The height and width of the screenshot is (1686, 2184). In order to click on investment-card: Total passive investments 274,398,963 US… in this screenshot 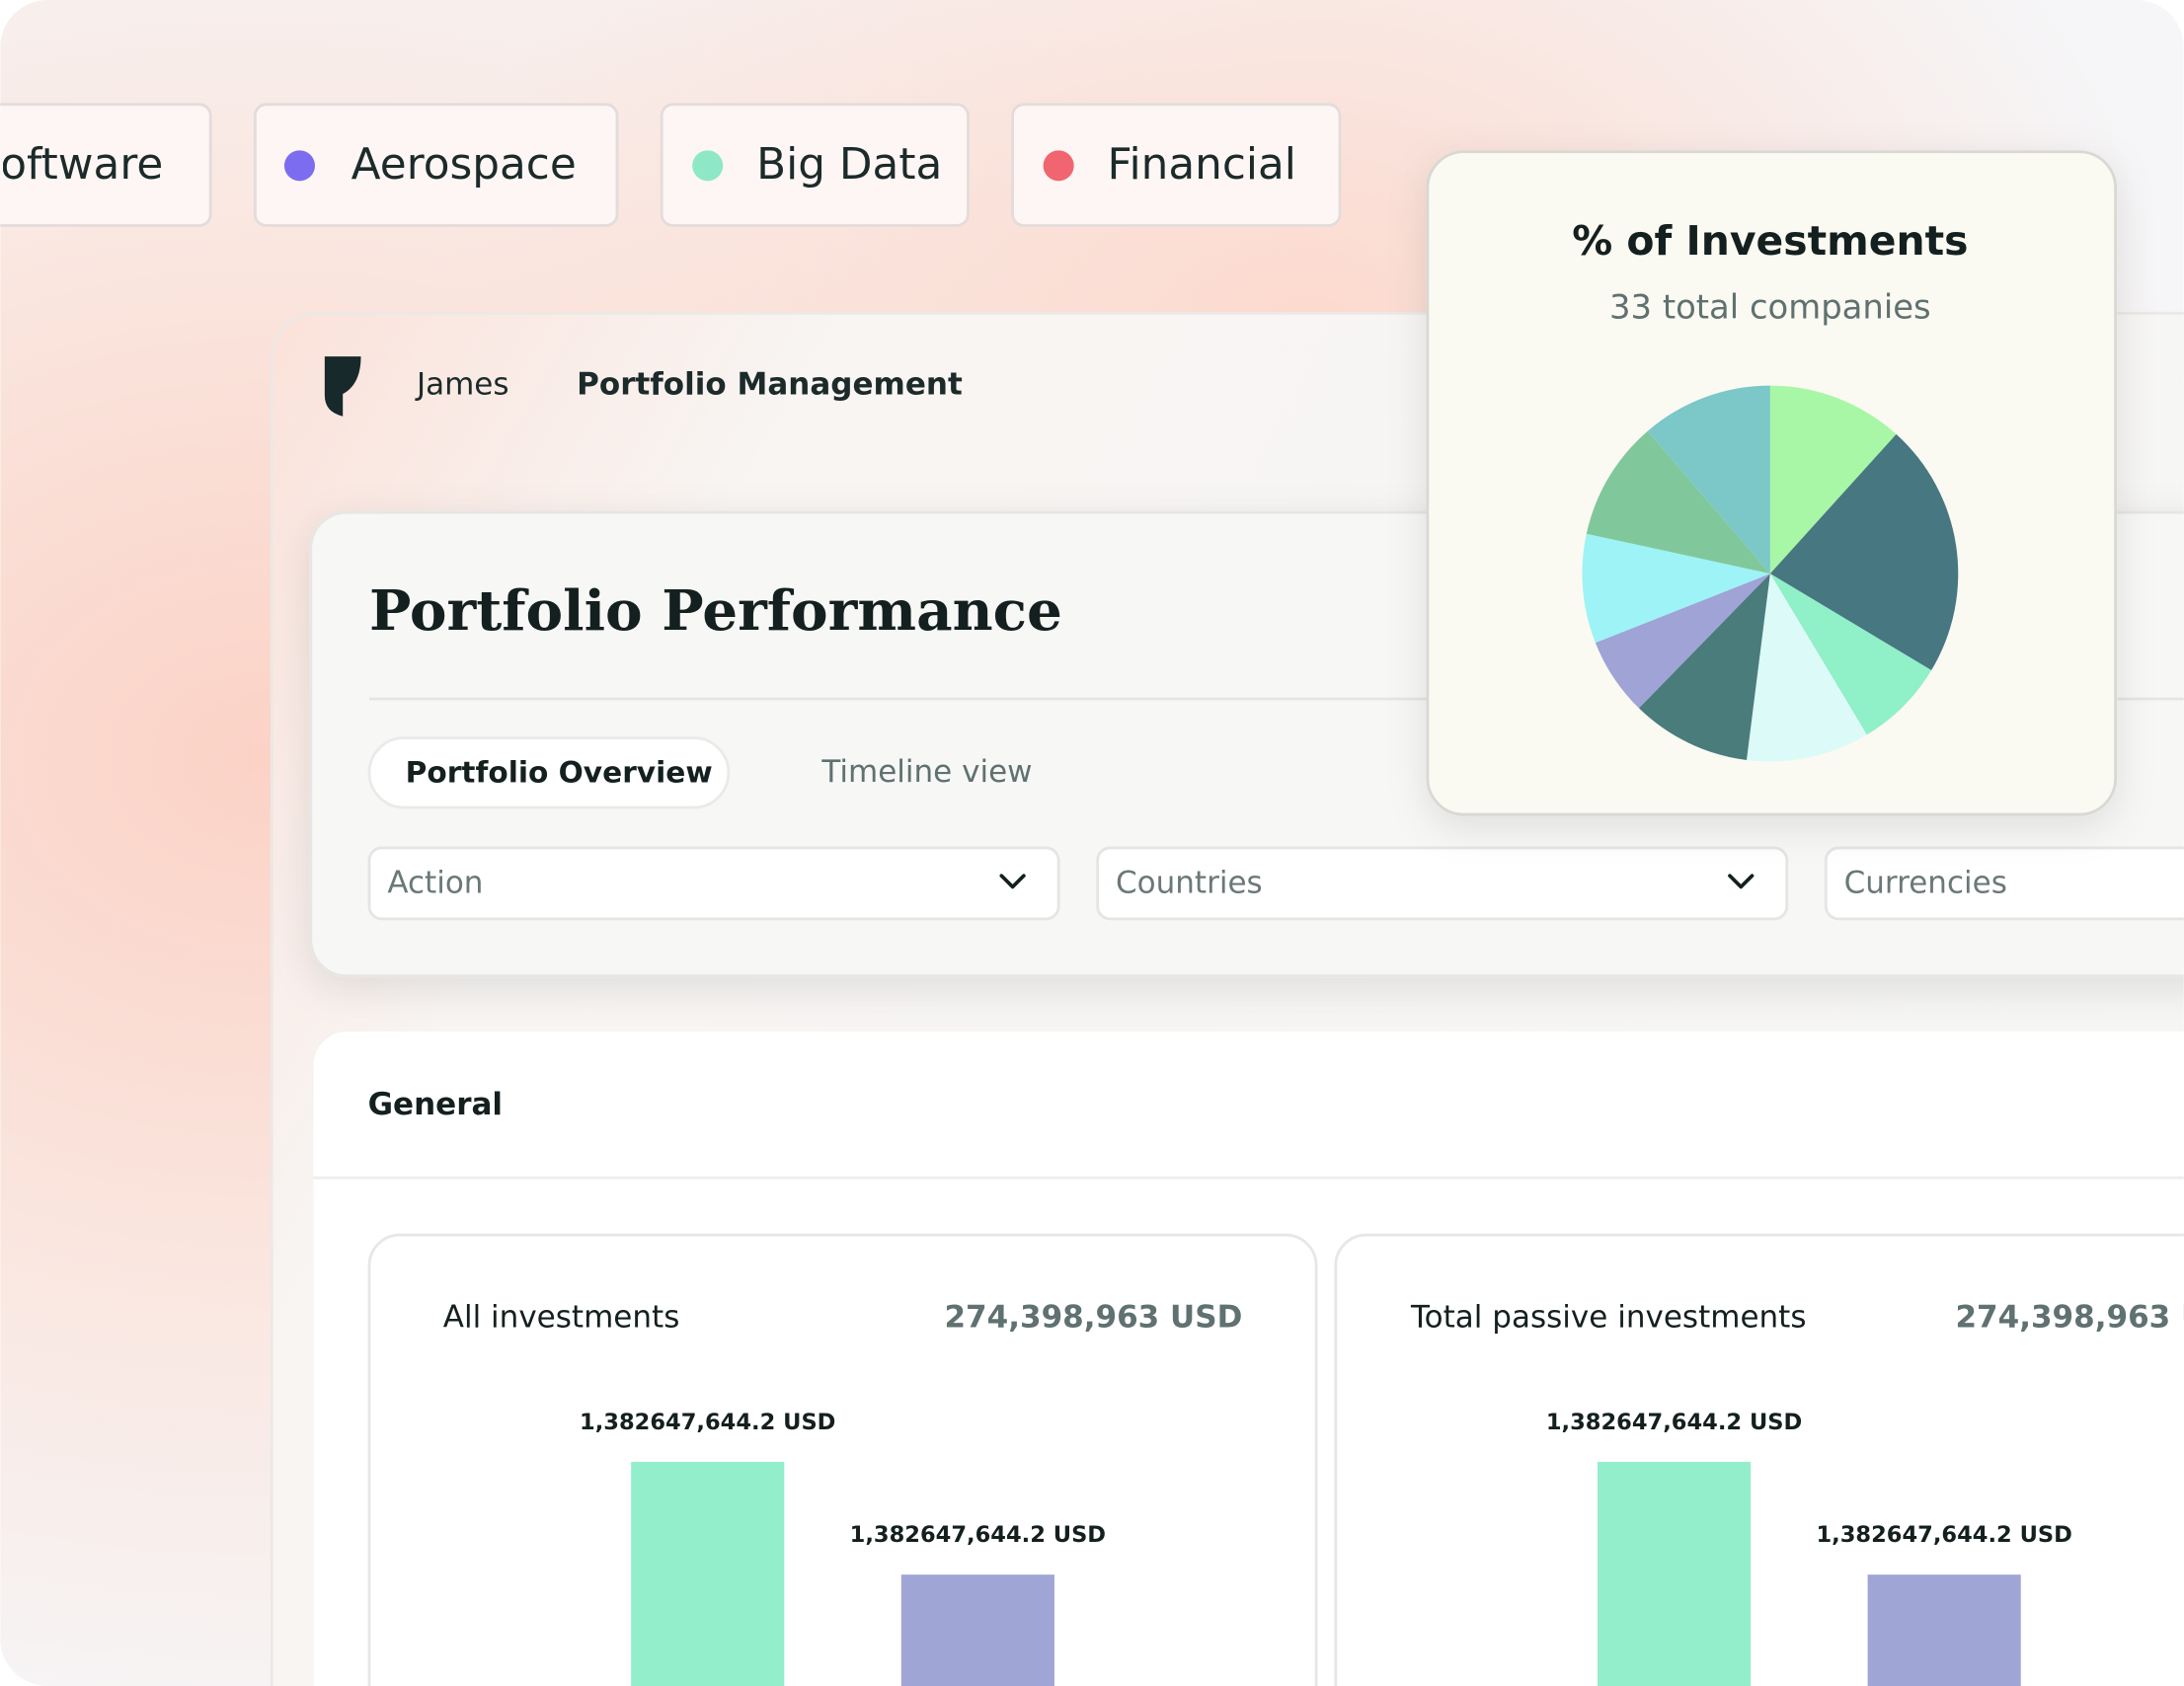, I will do `click(1759, 1460)`.